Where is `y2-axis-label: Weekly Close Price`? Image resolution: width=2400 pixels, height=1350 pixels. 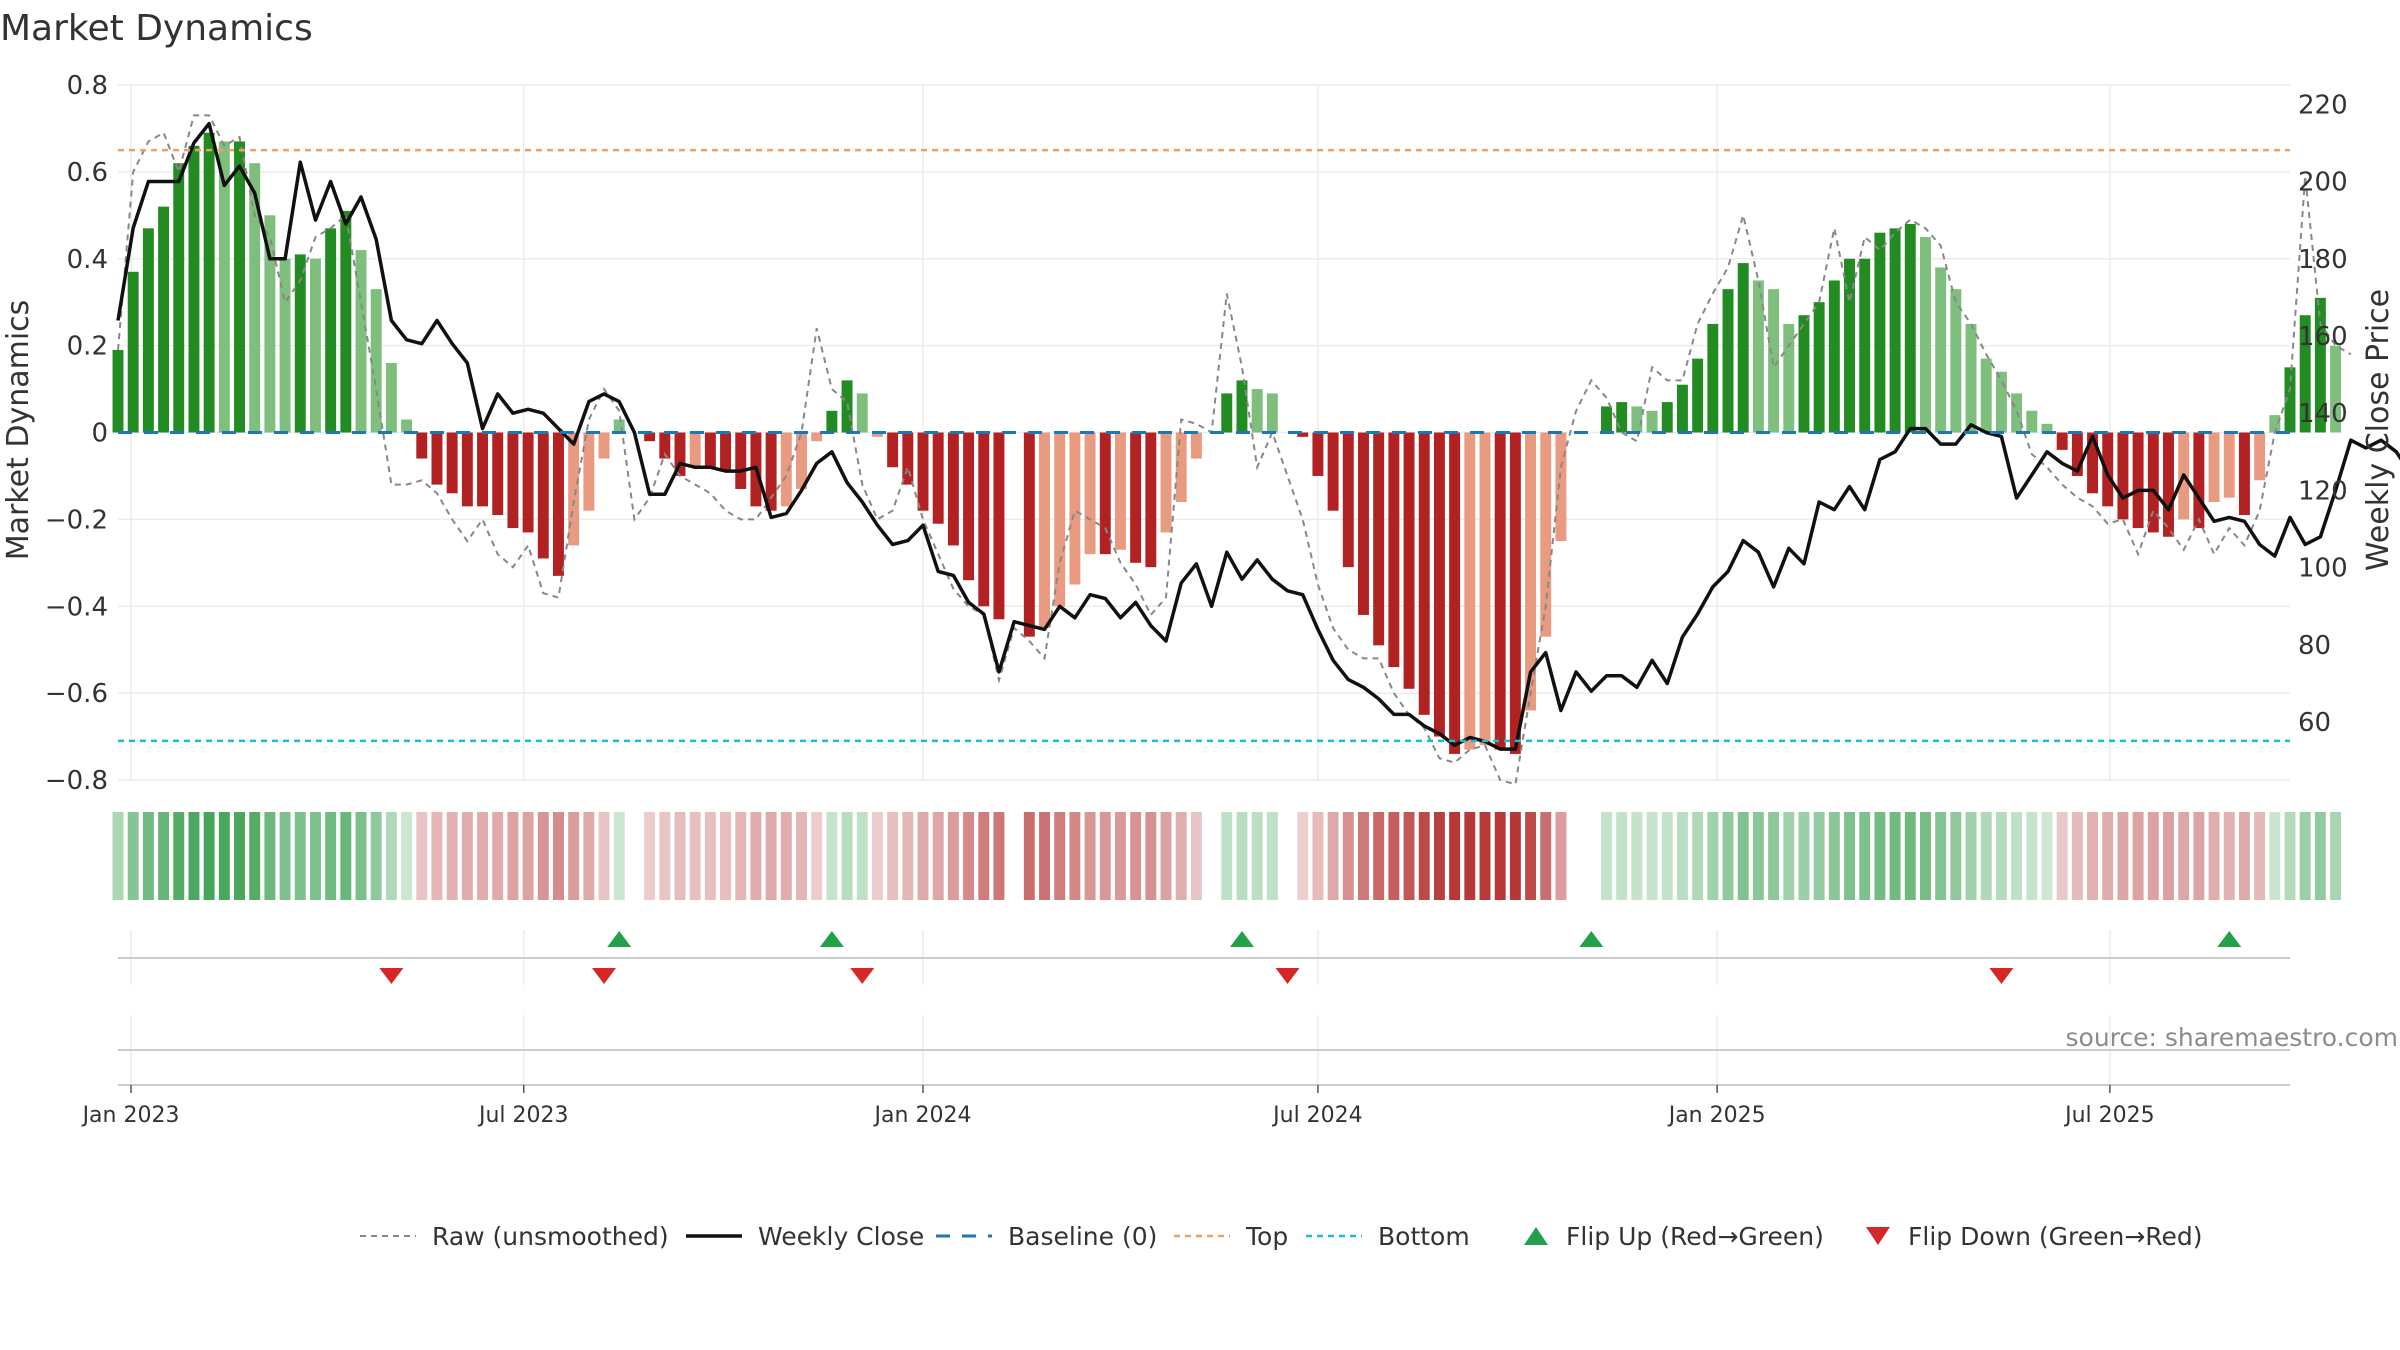
y2-axis-label: Weekly Close Price is located at coordinates (2378, 430).